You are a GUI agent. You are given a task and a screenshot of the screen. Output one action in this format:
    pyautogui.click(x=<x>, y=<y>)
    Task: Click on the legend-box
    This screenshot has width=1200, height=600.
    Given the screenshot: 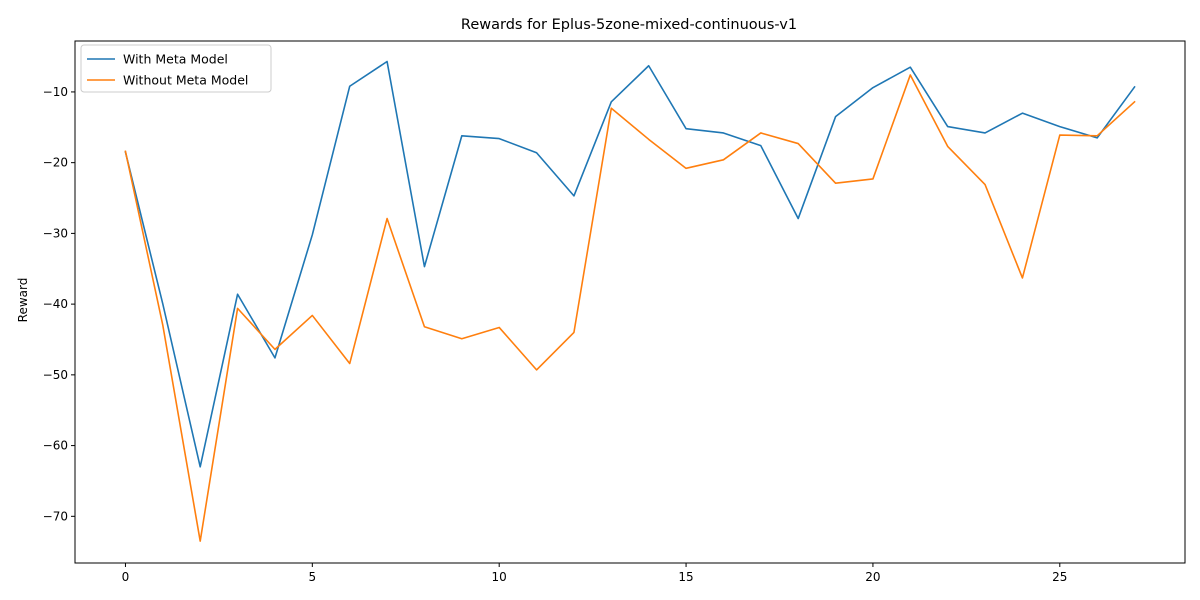 What is the action you would take?
    pyautogui.click(x=176, y=68)
    